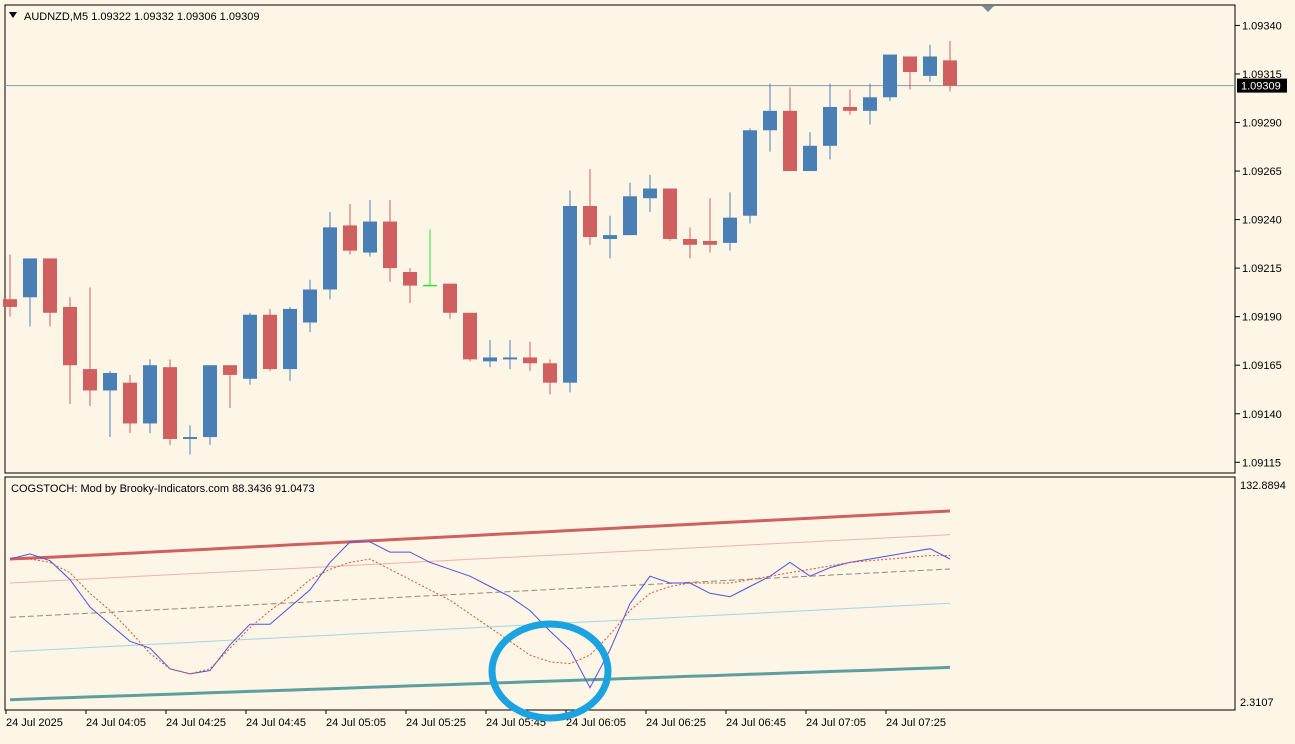 The image size is (1295, 744). Describe the element at coordinates (988, 9) in the screenshot. I see `chart-shift-marker-icon` at that location.